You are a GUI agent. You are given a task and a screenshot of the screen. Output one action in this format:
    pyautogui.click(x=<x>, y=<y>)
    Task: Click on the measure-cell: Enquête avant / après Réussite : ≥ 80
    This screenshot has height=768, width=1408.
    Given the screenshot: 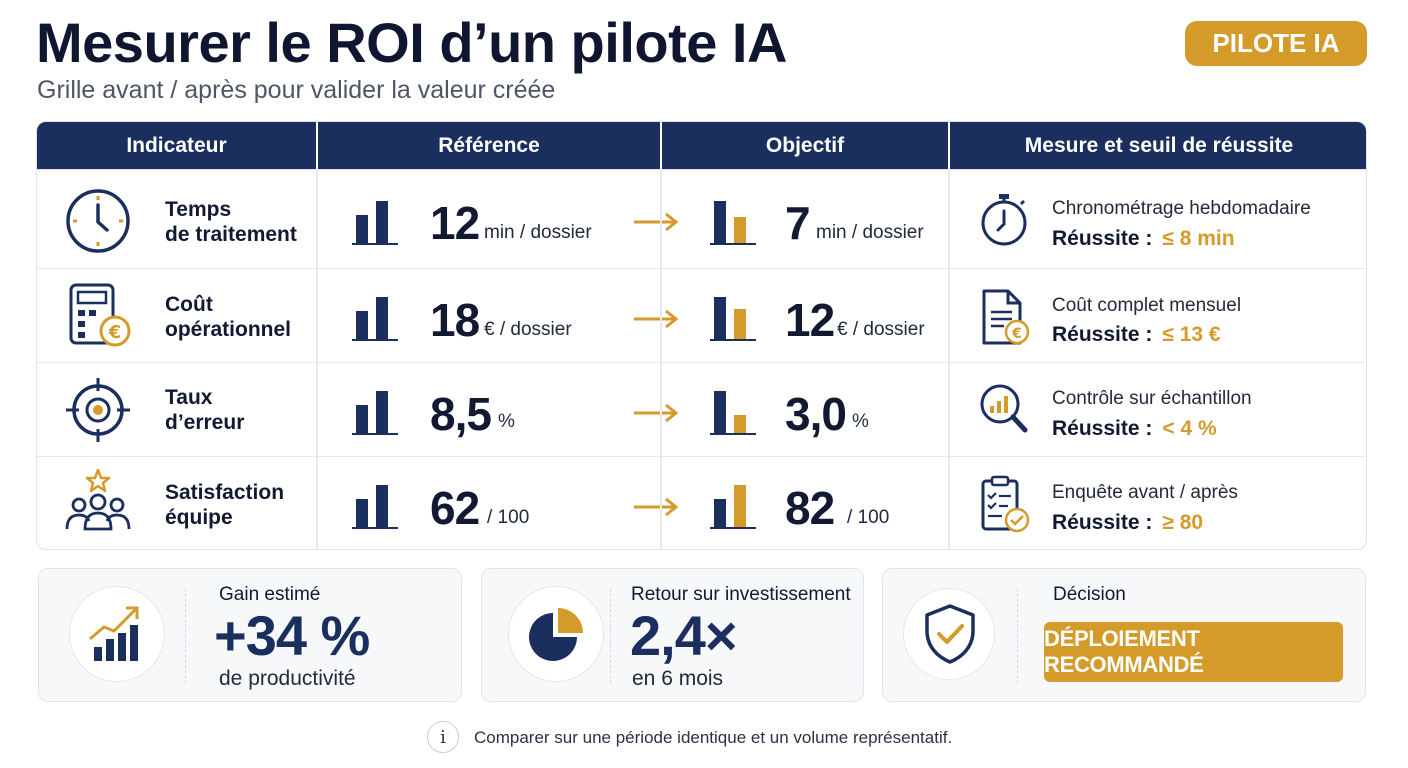 What is the action you would take?
    pyautogui.click(x=1157, y=503)
    